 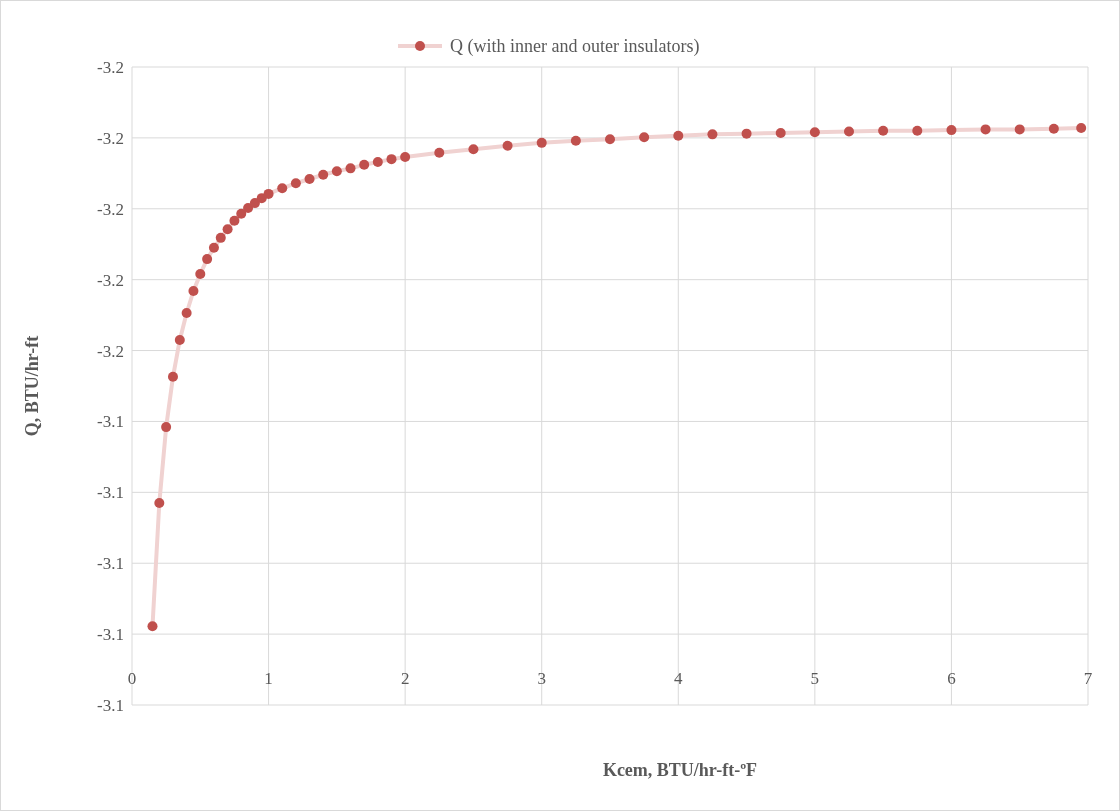 What do you see at coordinates (132, 678) in the screenshot?
I see `x-tick-label: 0` at bounding box center [132, 678].